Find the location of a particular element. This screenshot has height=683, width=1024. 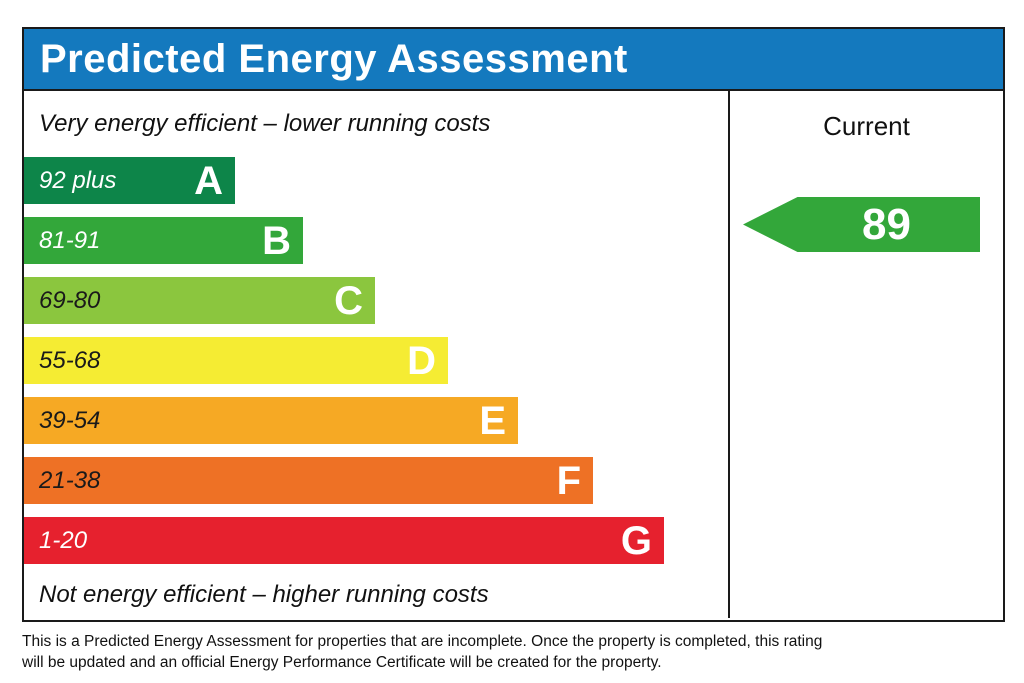

band-range-label: 92 plus is located at coordinates (78, 180).